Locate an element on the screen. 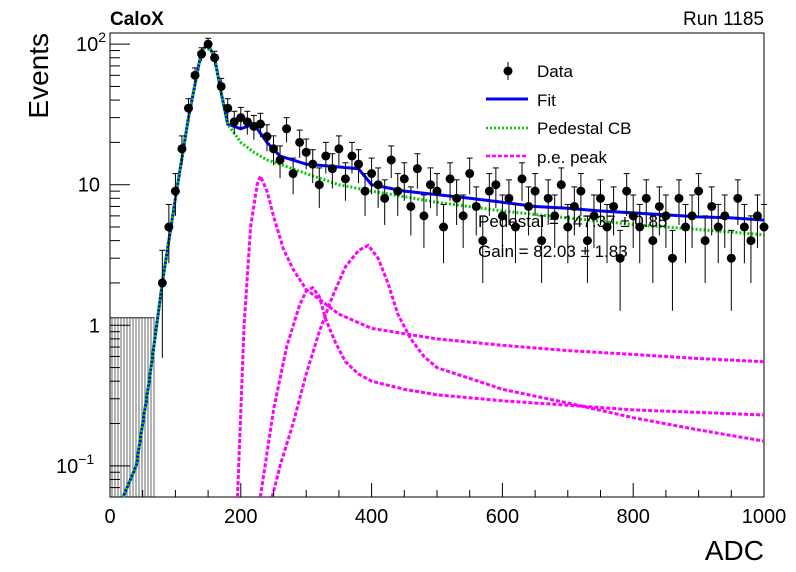  legend-entry-pe-peak: p.e. peak is located at coordinates (546, 157).